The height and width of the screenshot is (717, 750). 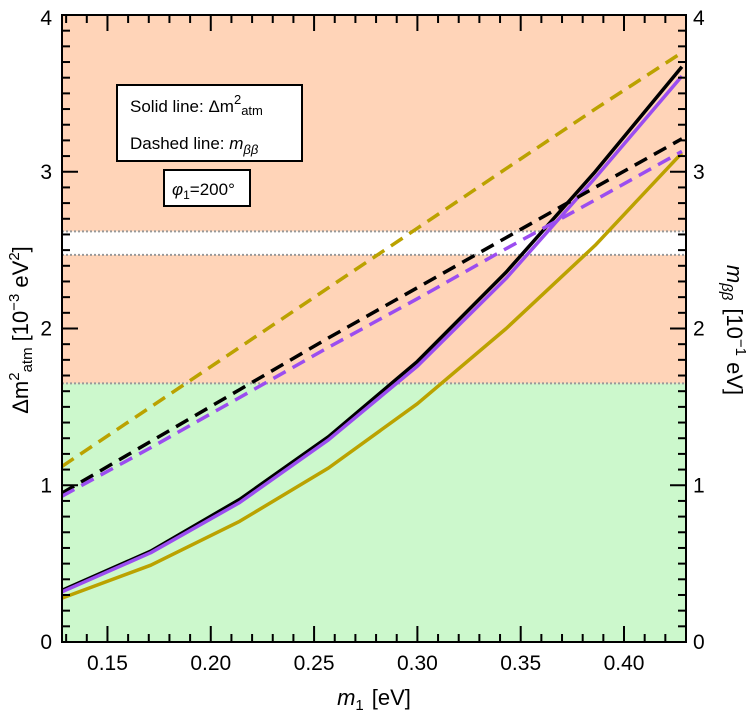 I want to click on y-left-tick-label-3: 3, so click(x=46, y=172).